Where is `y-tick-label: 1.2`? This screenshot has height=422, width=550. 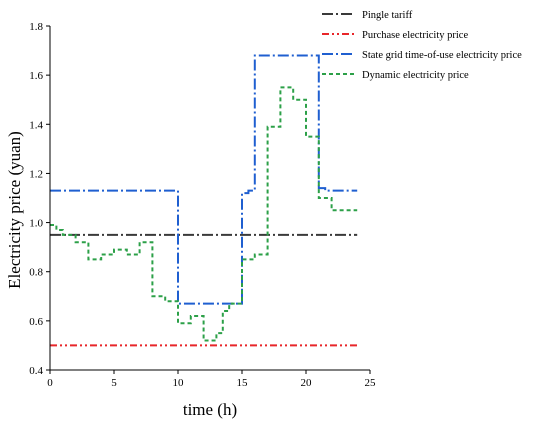
y-tick-label: 1.2 is located at coordinates (36, 174).